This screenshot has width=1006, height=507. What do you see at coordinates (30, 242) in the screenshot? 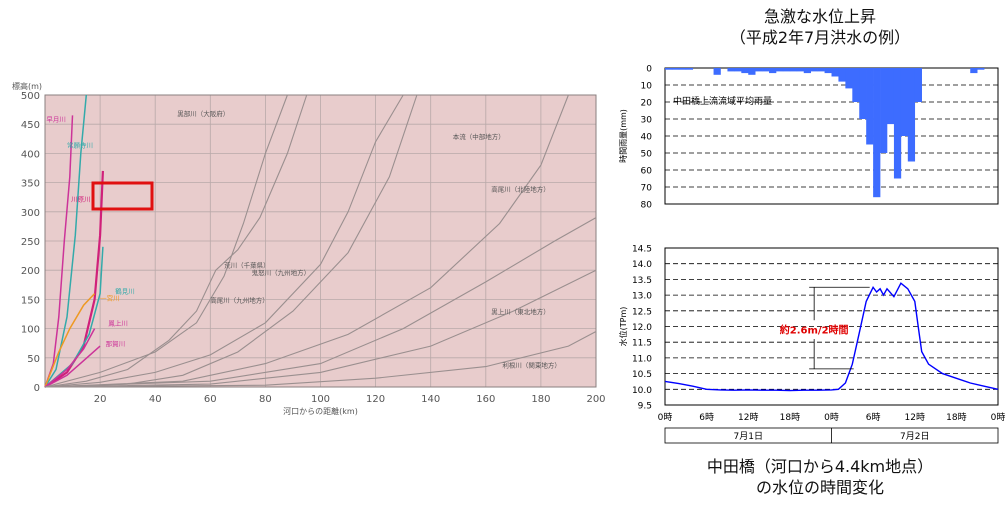
I see `left-y-tick-label: 250` at bounding box center [30, 242].